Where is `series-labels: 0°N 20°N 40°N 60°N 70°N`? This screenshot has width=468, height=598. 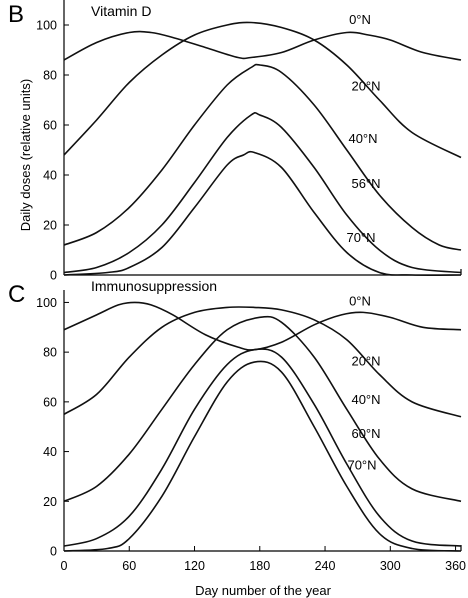 series-labels: 0°N 20°N 40°N 60°N 70°N is located at coordinates (363, 383).